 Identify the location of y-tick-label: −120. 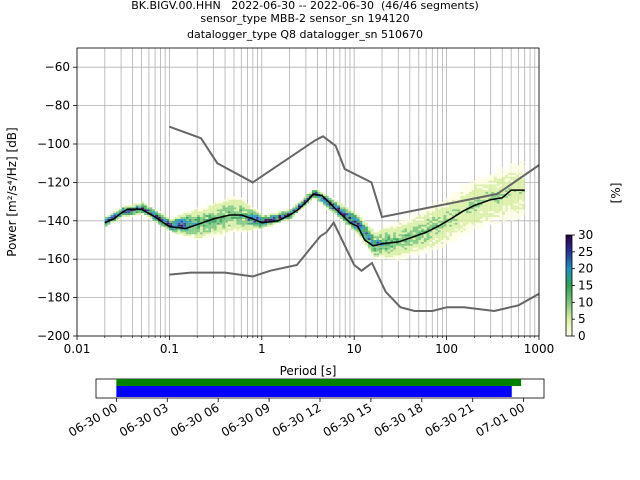
(53, 182).